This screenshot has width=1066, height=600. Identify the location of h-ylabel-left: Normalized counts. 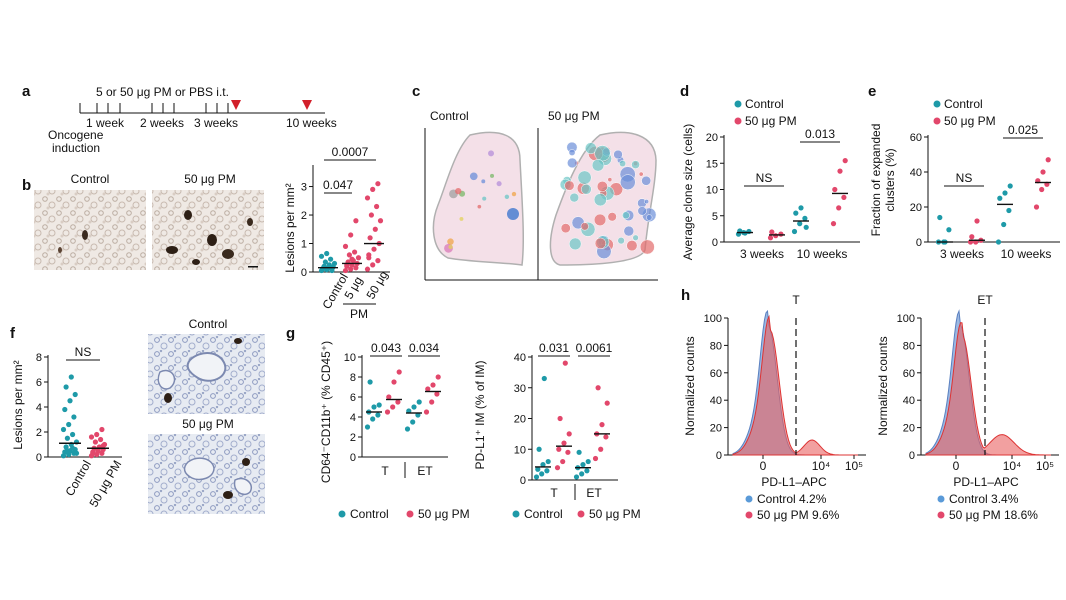
(690, 385).